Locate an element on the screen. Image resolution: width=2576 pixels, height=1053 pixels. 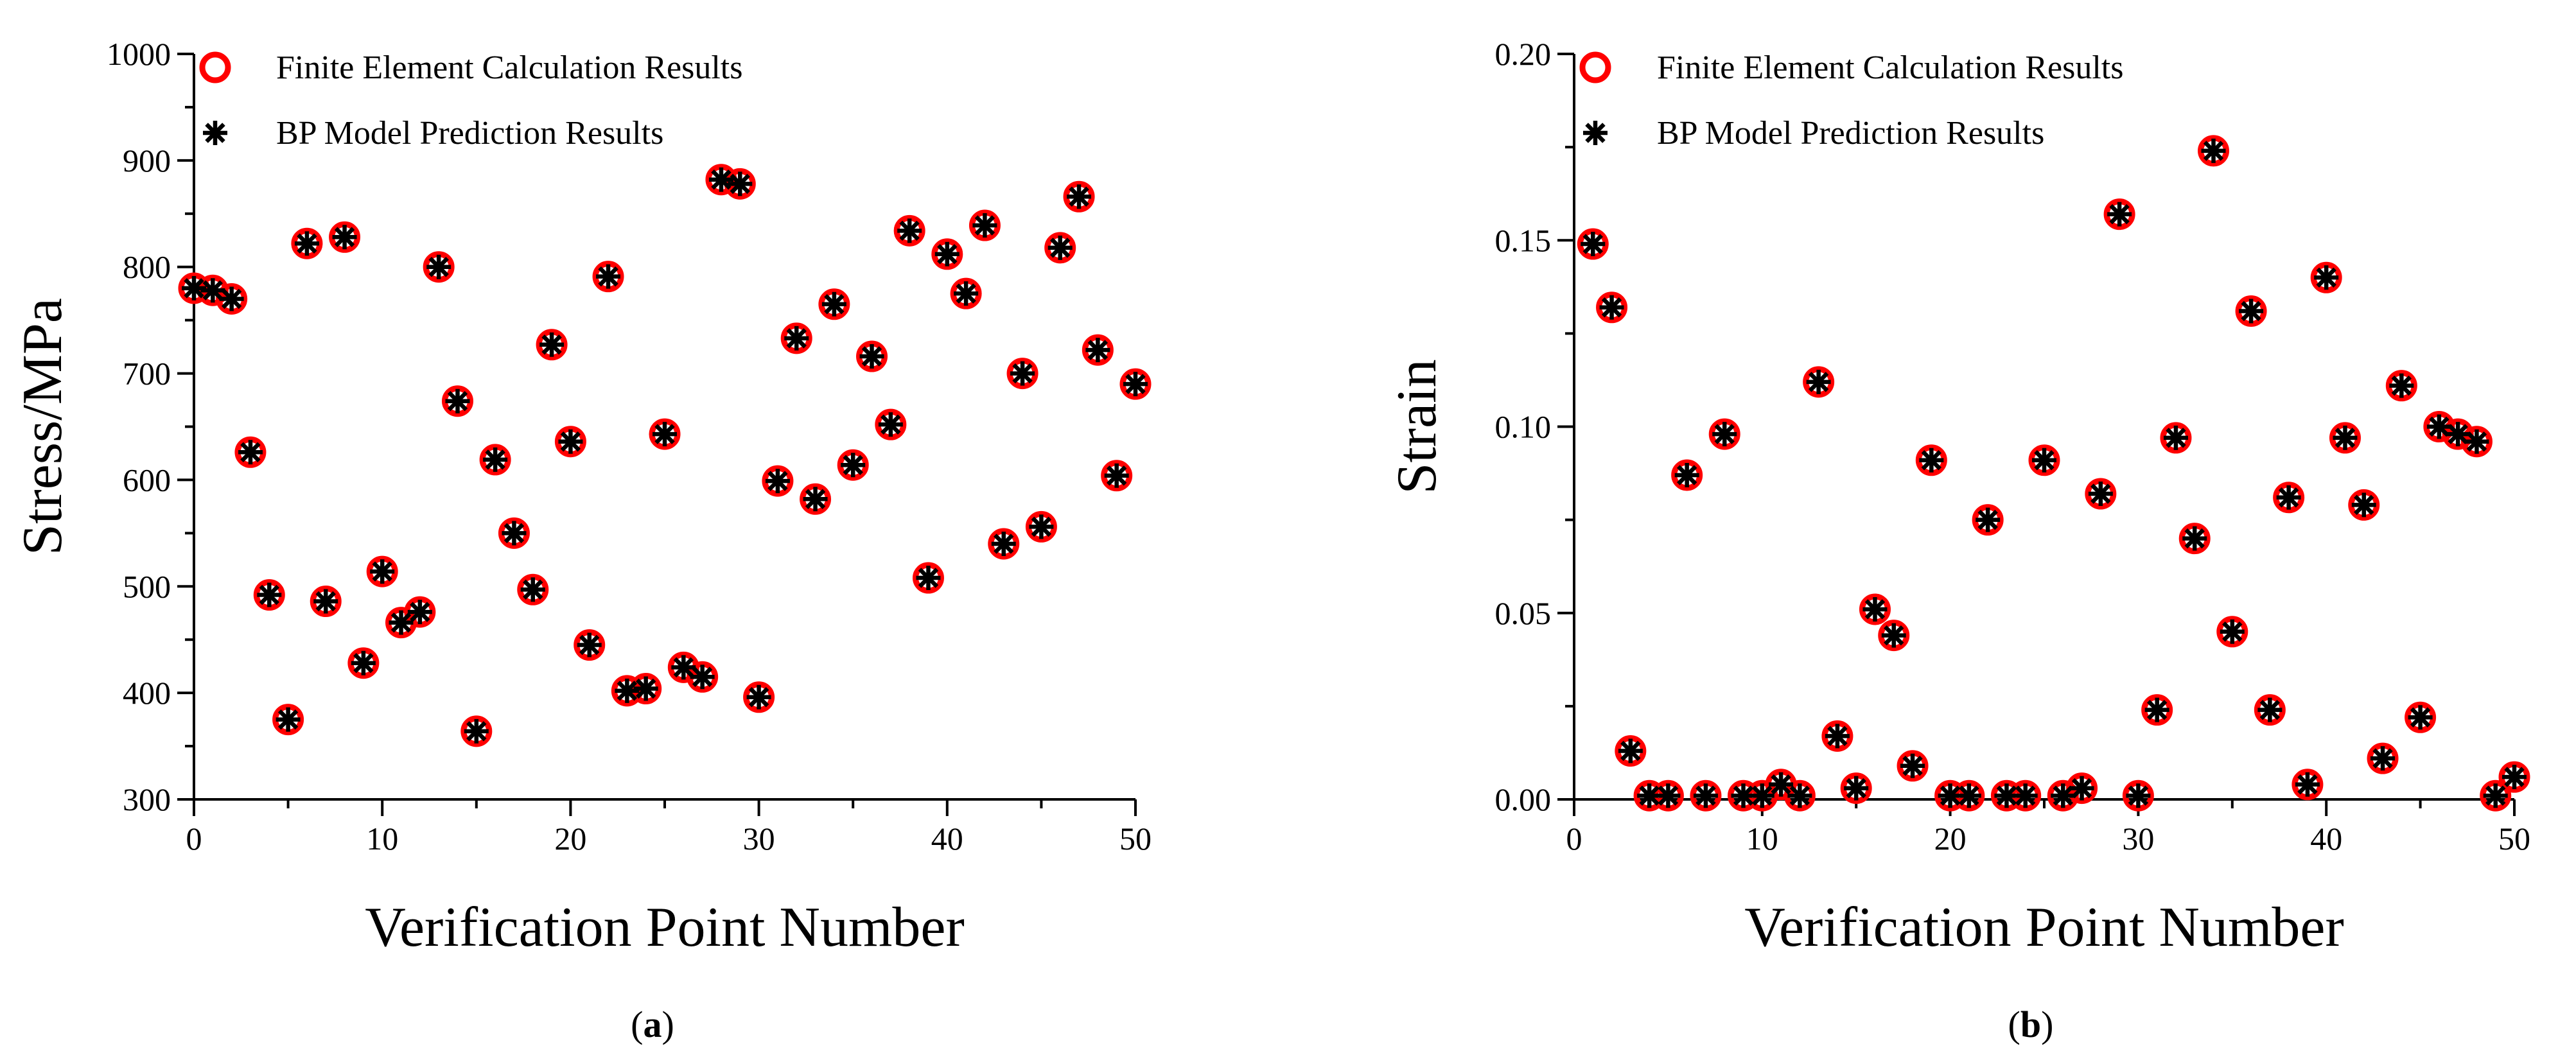
y-tick-label: 1000 is located at coordinates (139, 54).